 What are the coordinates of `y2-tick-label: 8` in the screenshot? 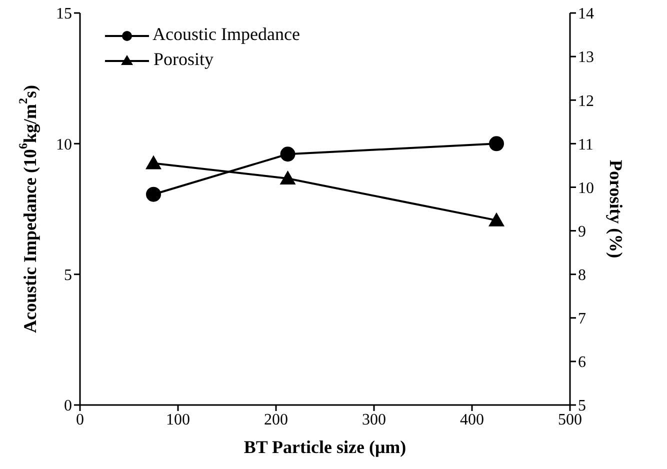 It's located at (582, 275).